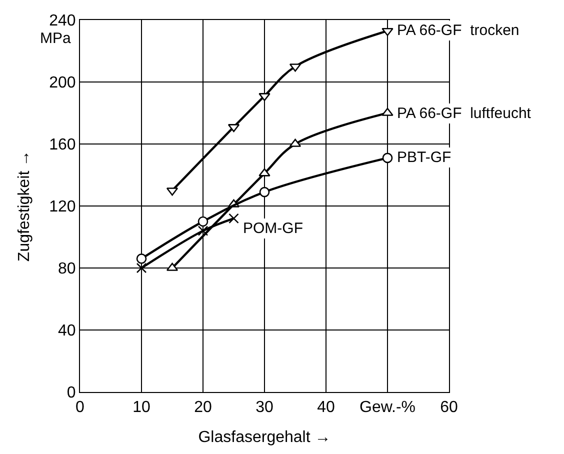  I want to click on y-tick-label: 80, so click(67, 269).